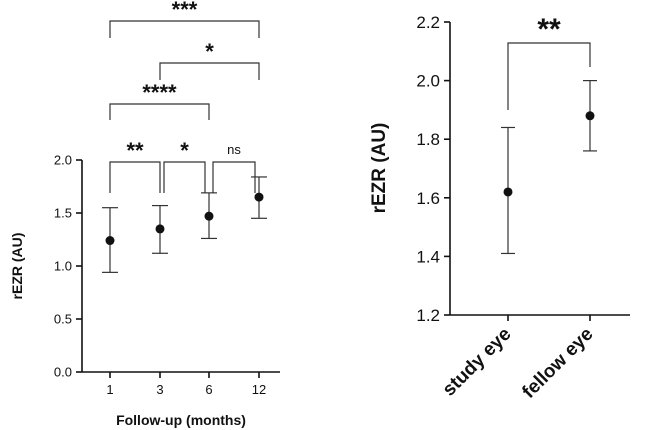  Describe the element at coordinates (549, 76) in the screenshot. I see `right-significance-bracket` at that location.